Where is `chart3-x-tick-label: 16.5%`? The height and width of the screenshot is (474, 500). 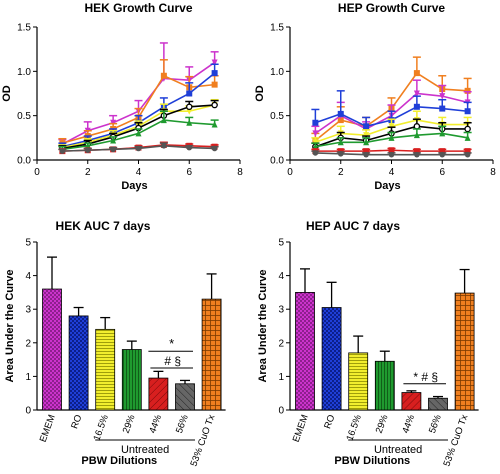 chart3-x-tick-label: 16.5% is located at coordinates (101, 428).